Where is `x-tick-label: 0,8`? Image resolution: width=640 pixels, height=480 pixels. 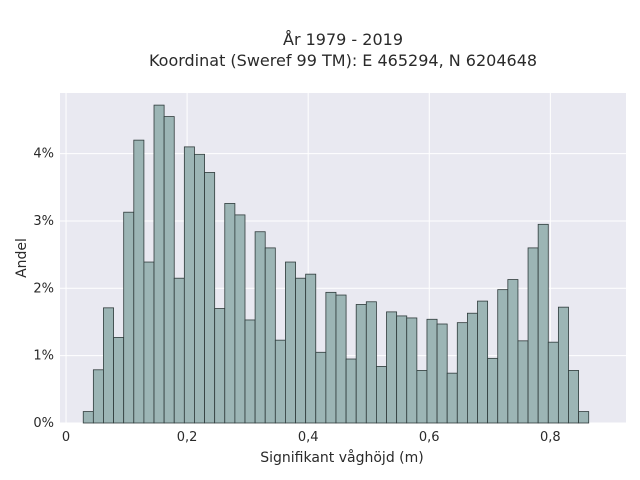 x-tick-label: 0,8 is located at coordinates (550, 437).